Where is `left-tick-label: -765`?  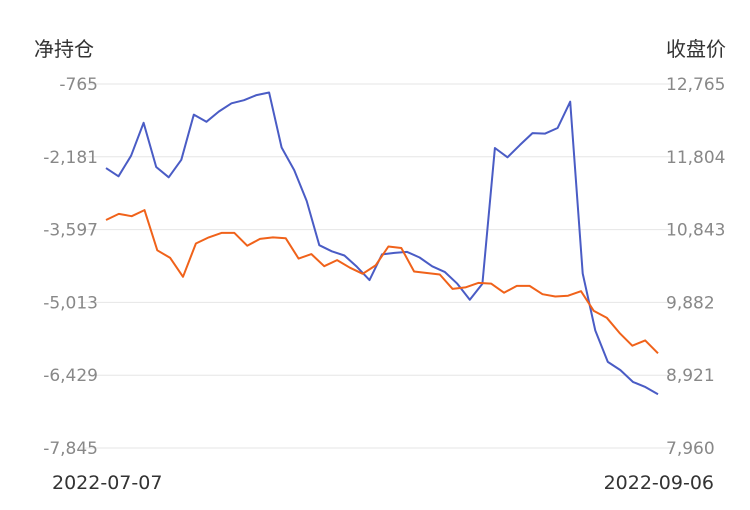
left-tick-label: -765 is located at coordinates (78, 85).